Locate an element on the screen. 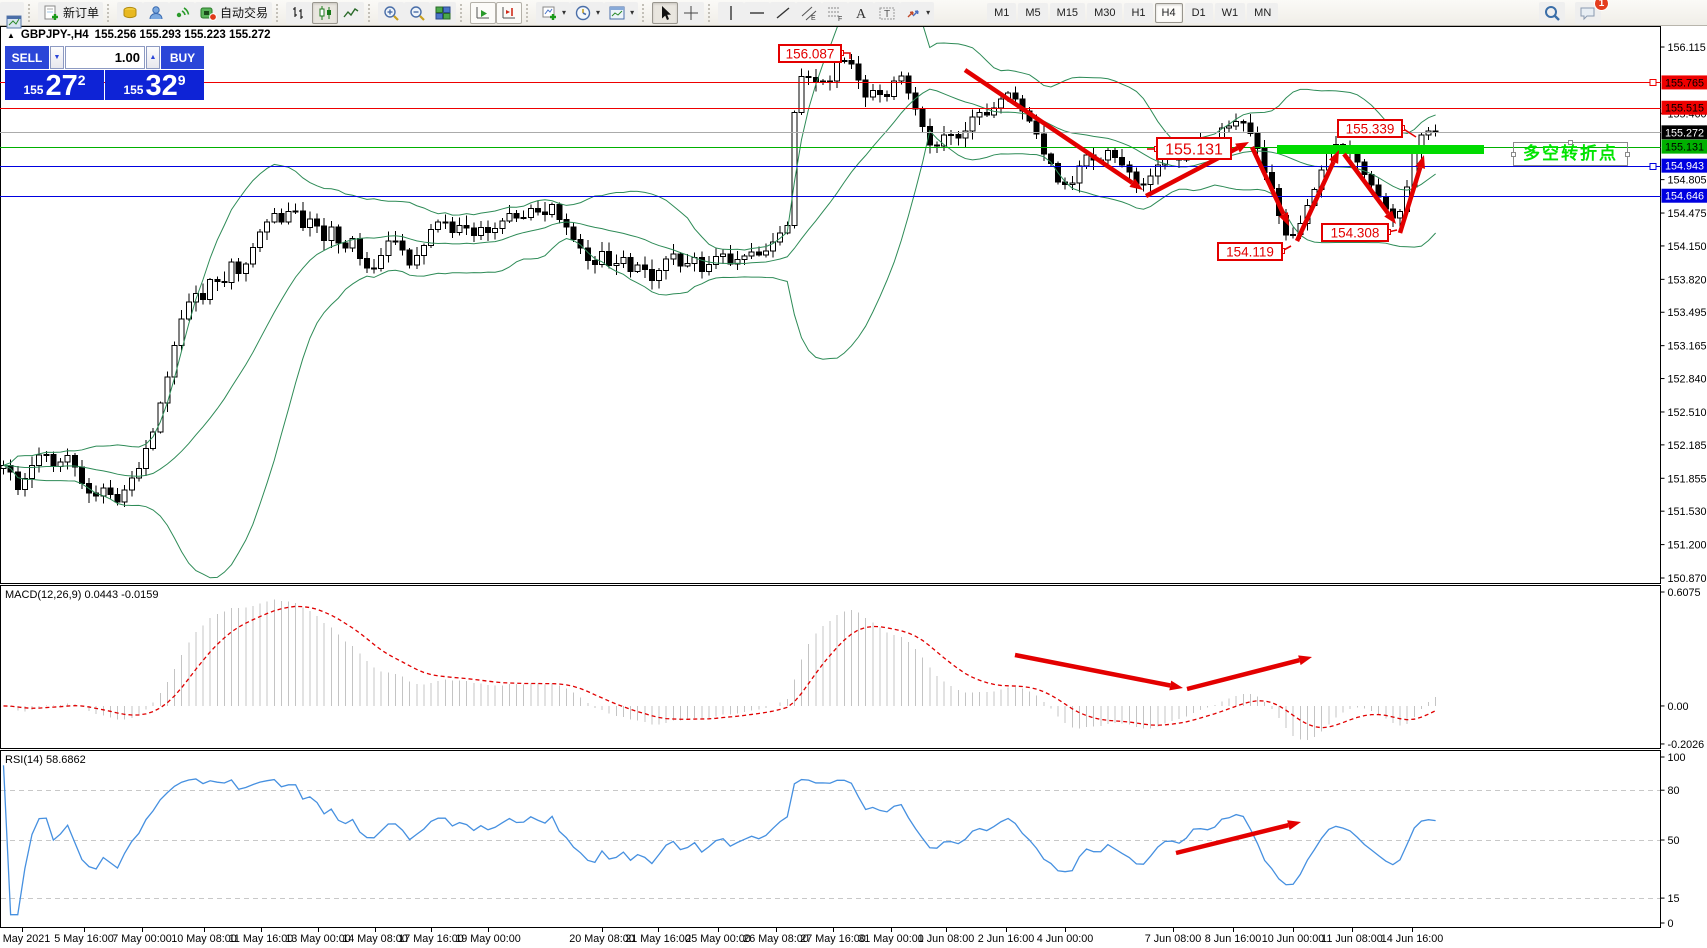  svg-text: 155.765 is located at coordinates (1684, 83).